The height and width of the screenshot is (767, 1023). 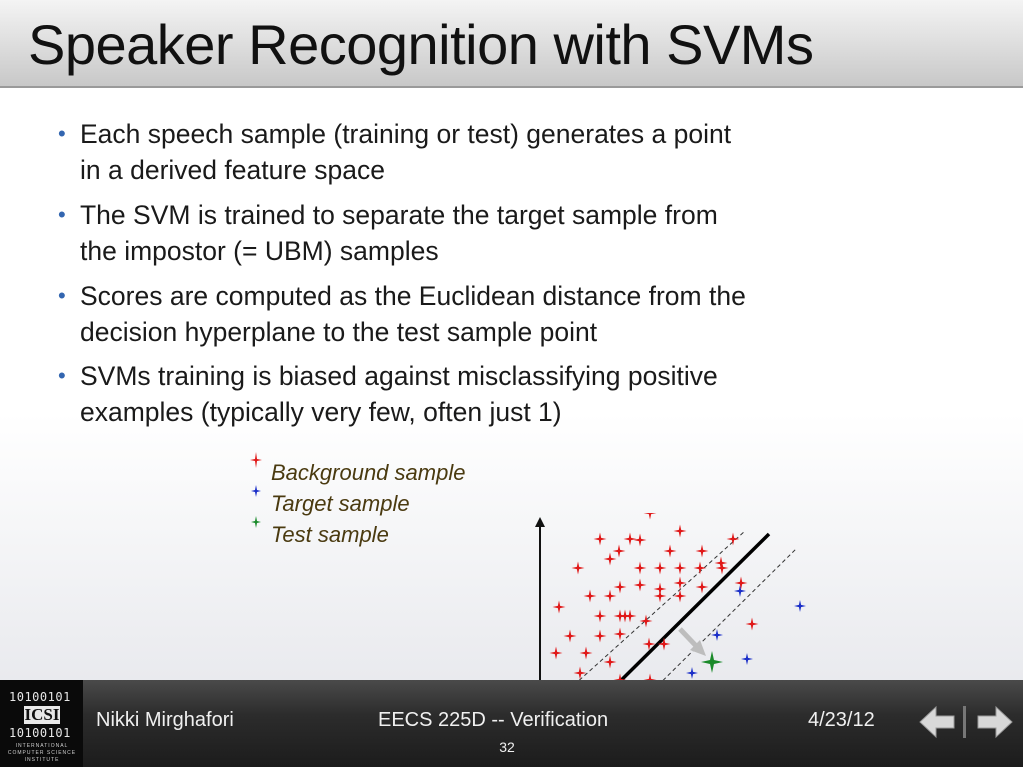 I want to click on legend-item-background: Background sample, so click(x=385, y=470).